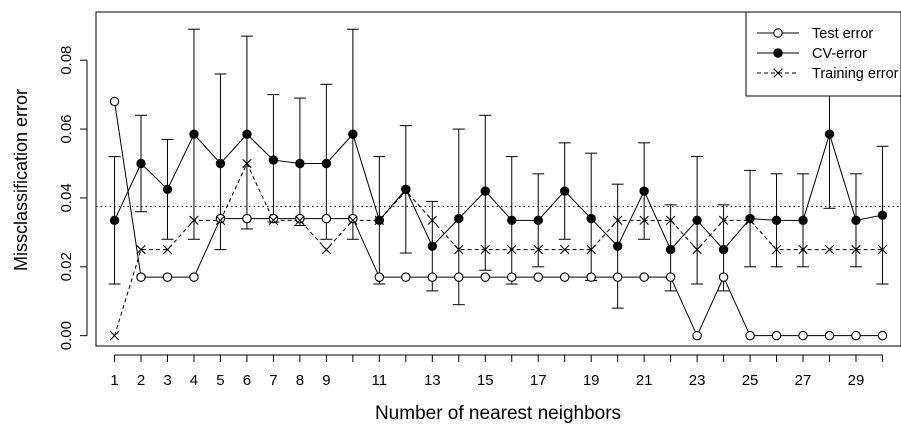 The image size is (901, 427). Describe the element at coordinates (778, 53) in the screenshot. I see `legend-cv-error-marker` at that location.